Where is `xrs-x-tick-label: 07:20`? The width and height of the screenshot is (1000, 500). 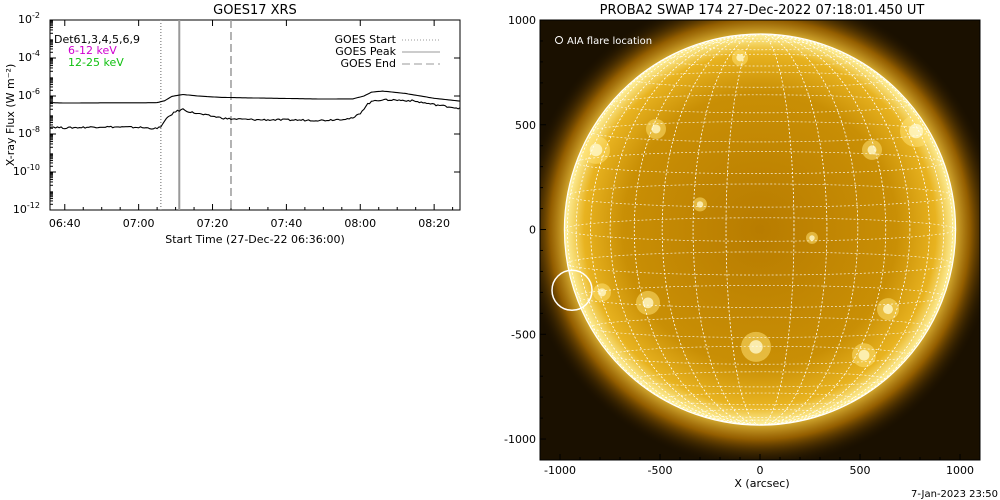 xrs-x-tick-label: 07:20 is located at coordinates (213, 223).